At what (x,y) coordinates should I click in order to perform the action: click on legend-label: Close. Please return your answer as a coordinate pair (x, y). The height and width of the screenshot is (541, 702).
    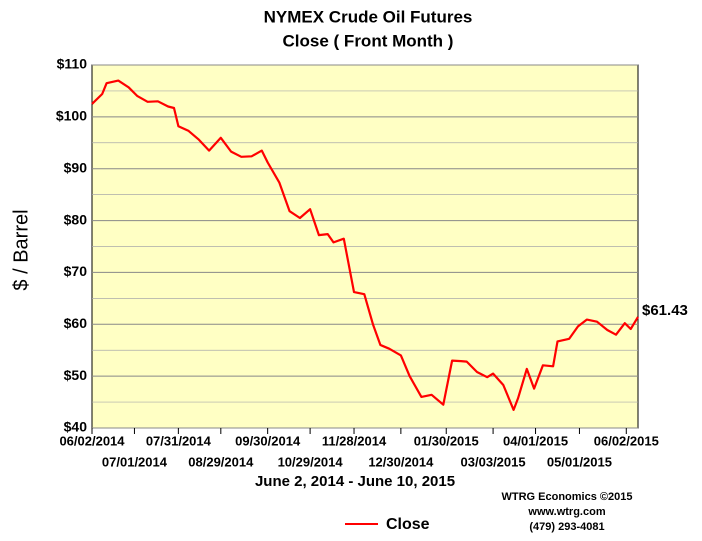
    Looking at the image, I should click on (408, 524).